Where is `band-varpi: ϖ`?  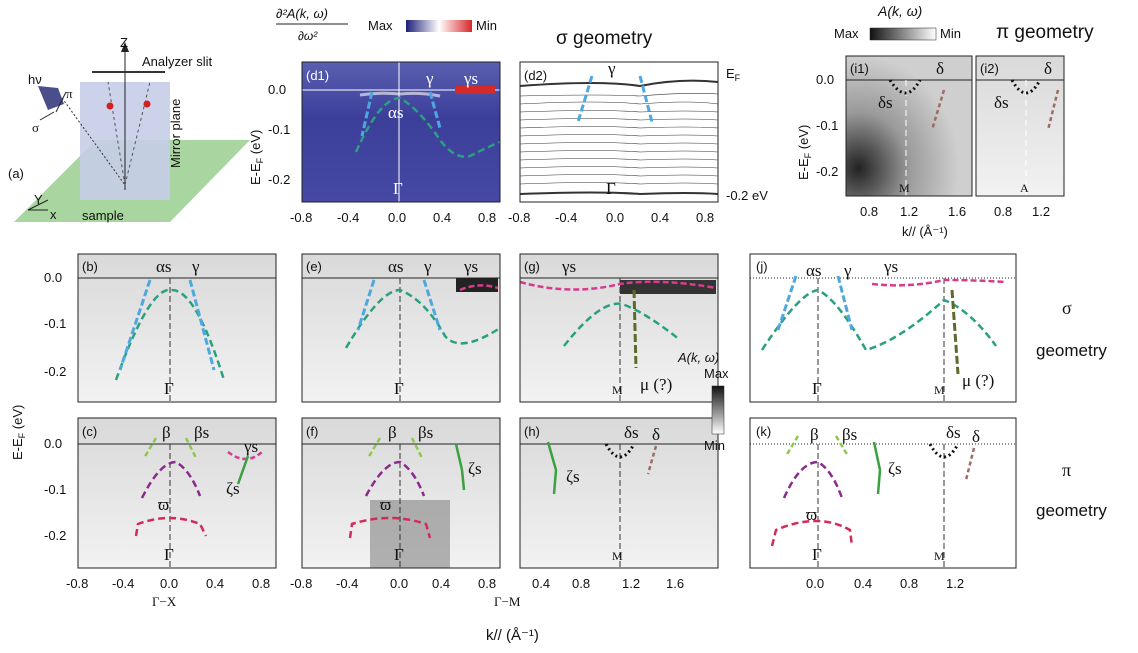
band-varpi: ϖ is located at coordinates (811, 514).